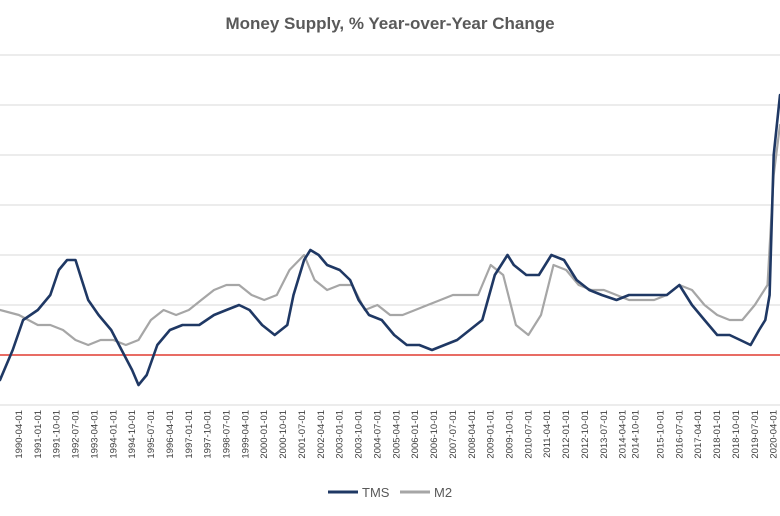 Image resolution: width=780 pixels, height=516 pixels. What do you see at coordinates (635, 434) in the screenshot?
I see `x-tick-label: 2014-10-01` at bounding box center [635, 434].